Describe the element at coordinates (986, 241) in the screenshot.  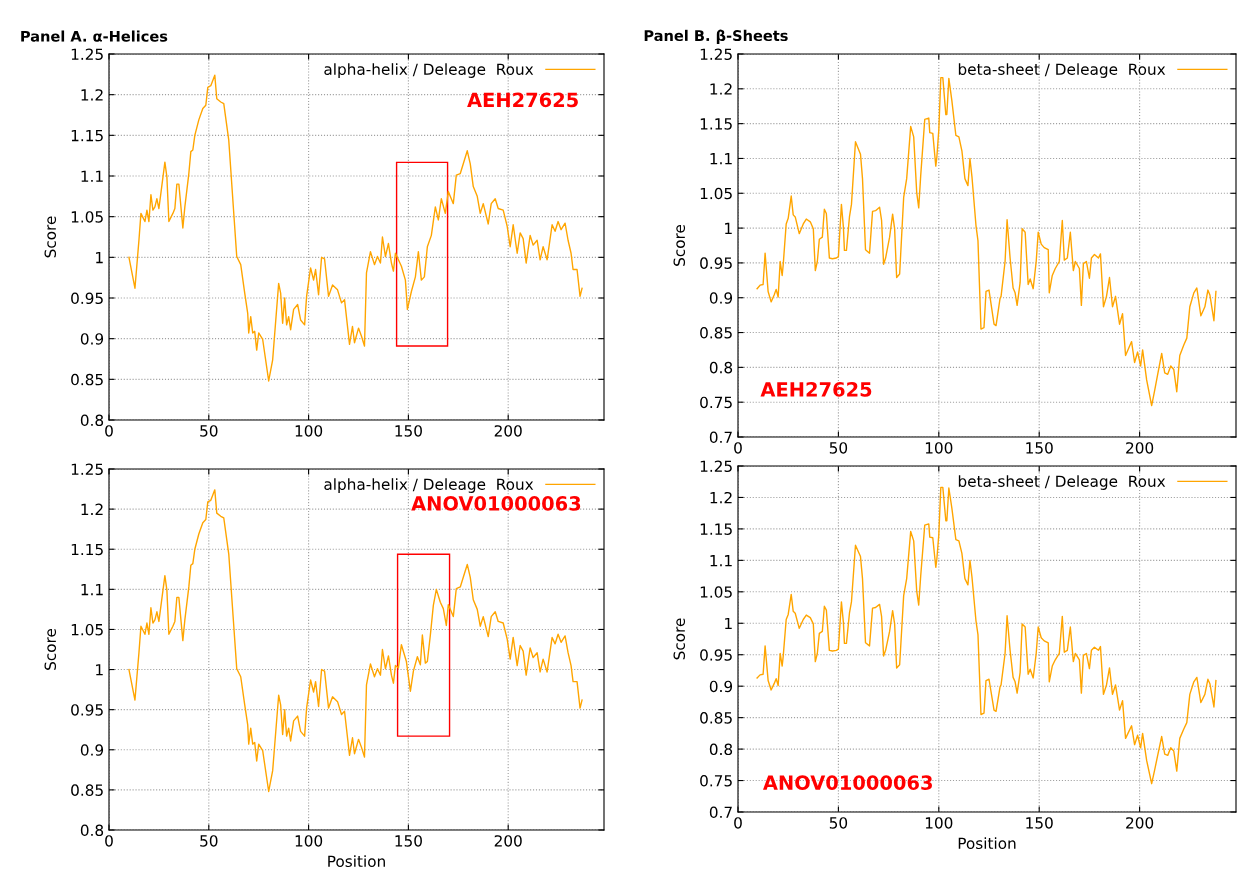
I see `line-series` at that location.